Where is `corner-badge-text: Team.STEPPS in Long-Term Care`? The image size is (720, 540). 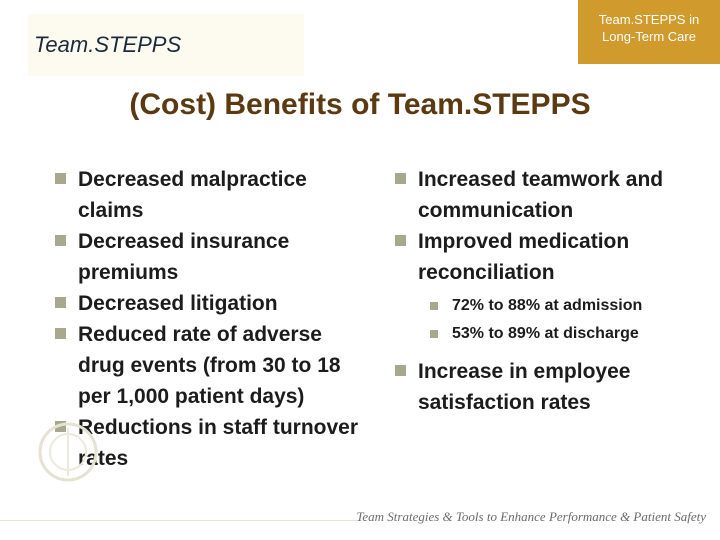
corner-badge-text: Team.STEPPS in Long-Term Care is located at coordinates (649, 28).